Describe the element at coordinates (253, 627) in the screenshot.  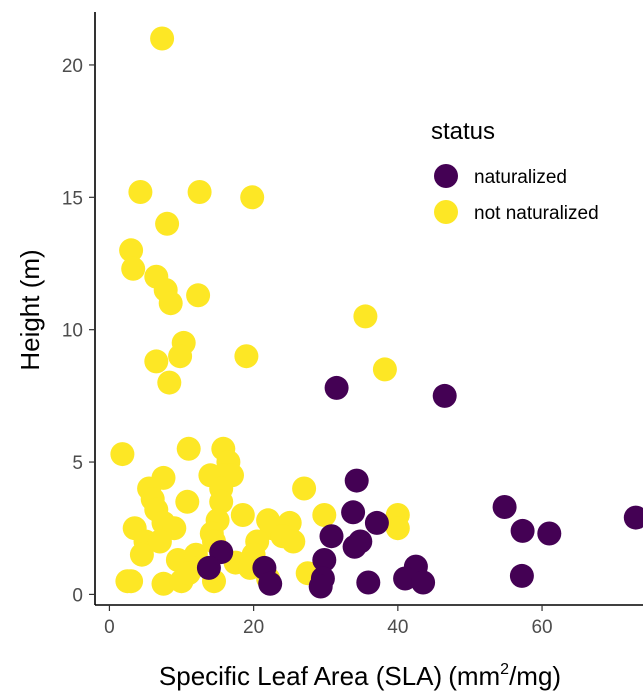
I see `x-tick-label: 20` at that location.